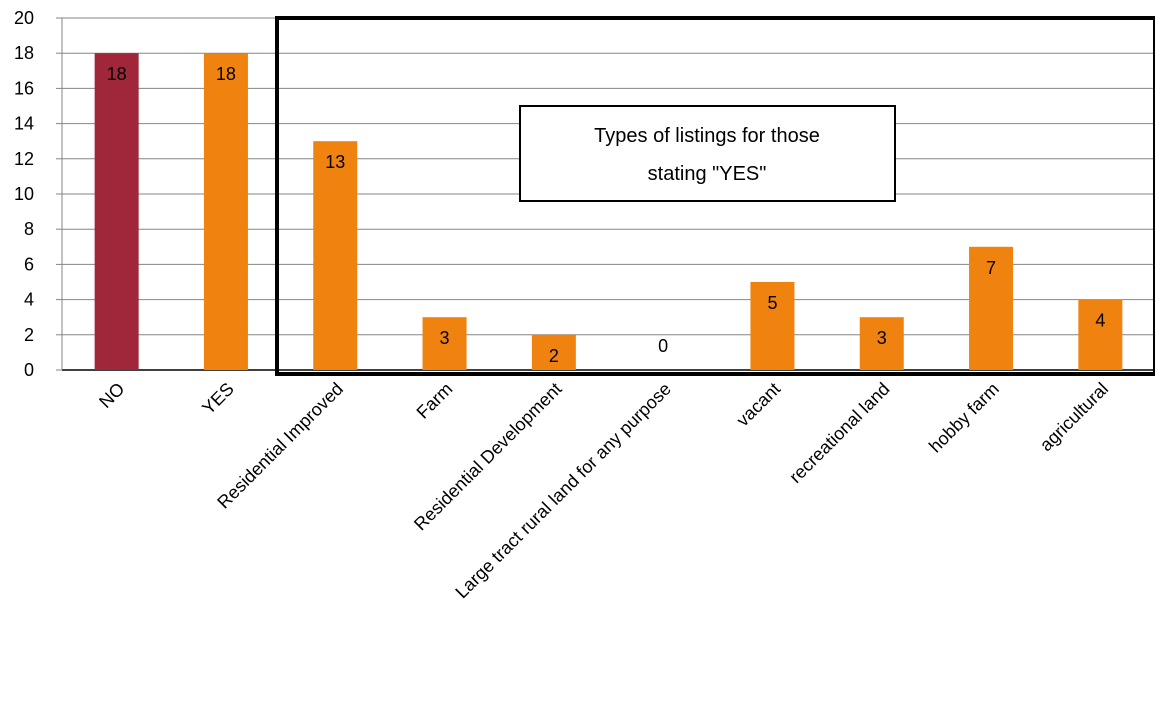 This screenshot has height=702, width=1155. Describe the element at coordinates (280, 446) in the screenshot. I see `x-category-label: Residential Improved` at that location.